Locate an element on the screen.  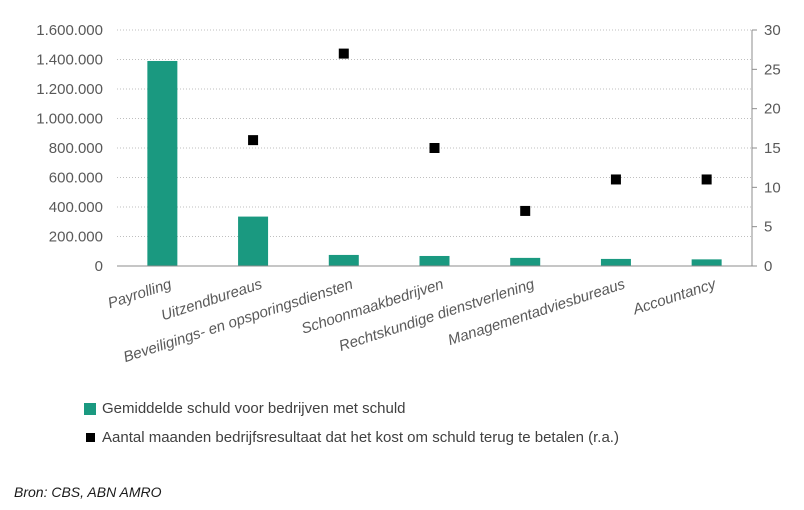
right-tick-label: 25 is located at coordinates (772, 69).